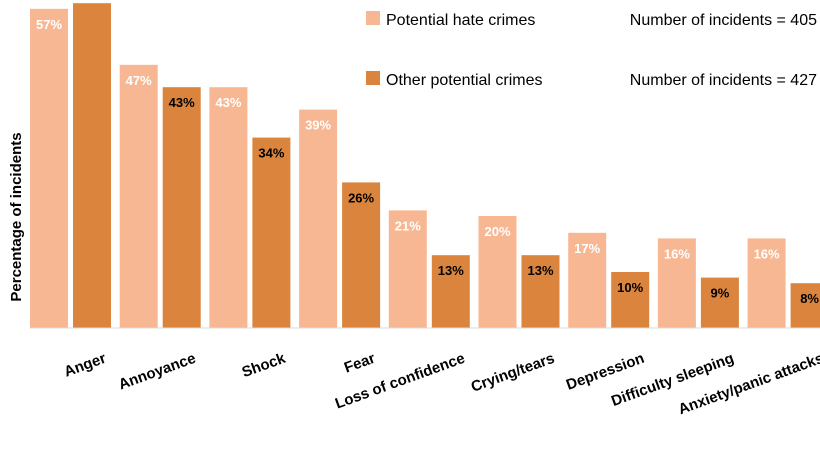  Describe the element at coordinates (408, 225) in the screenshot. I see `data-label-hate-4: 21%` at that location.